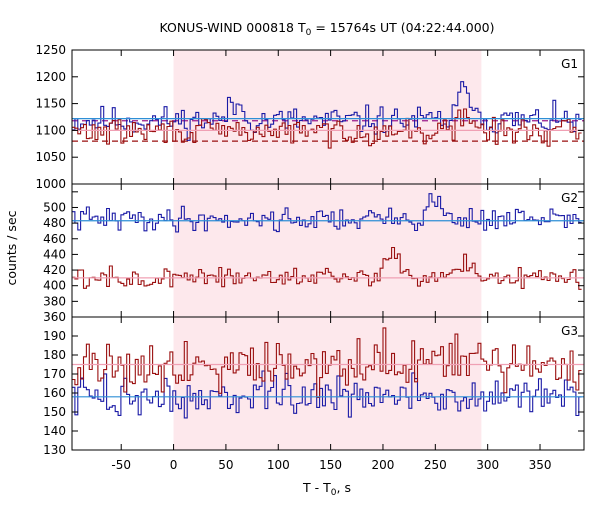  Describe the element at coordinates (54, 355) in the screenshot. I see `y-tick-label: 180` at that location.